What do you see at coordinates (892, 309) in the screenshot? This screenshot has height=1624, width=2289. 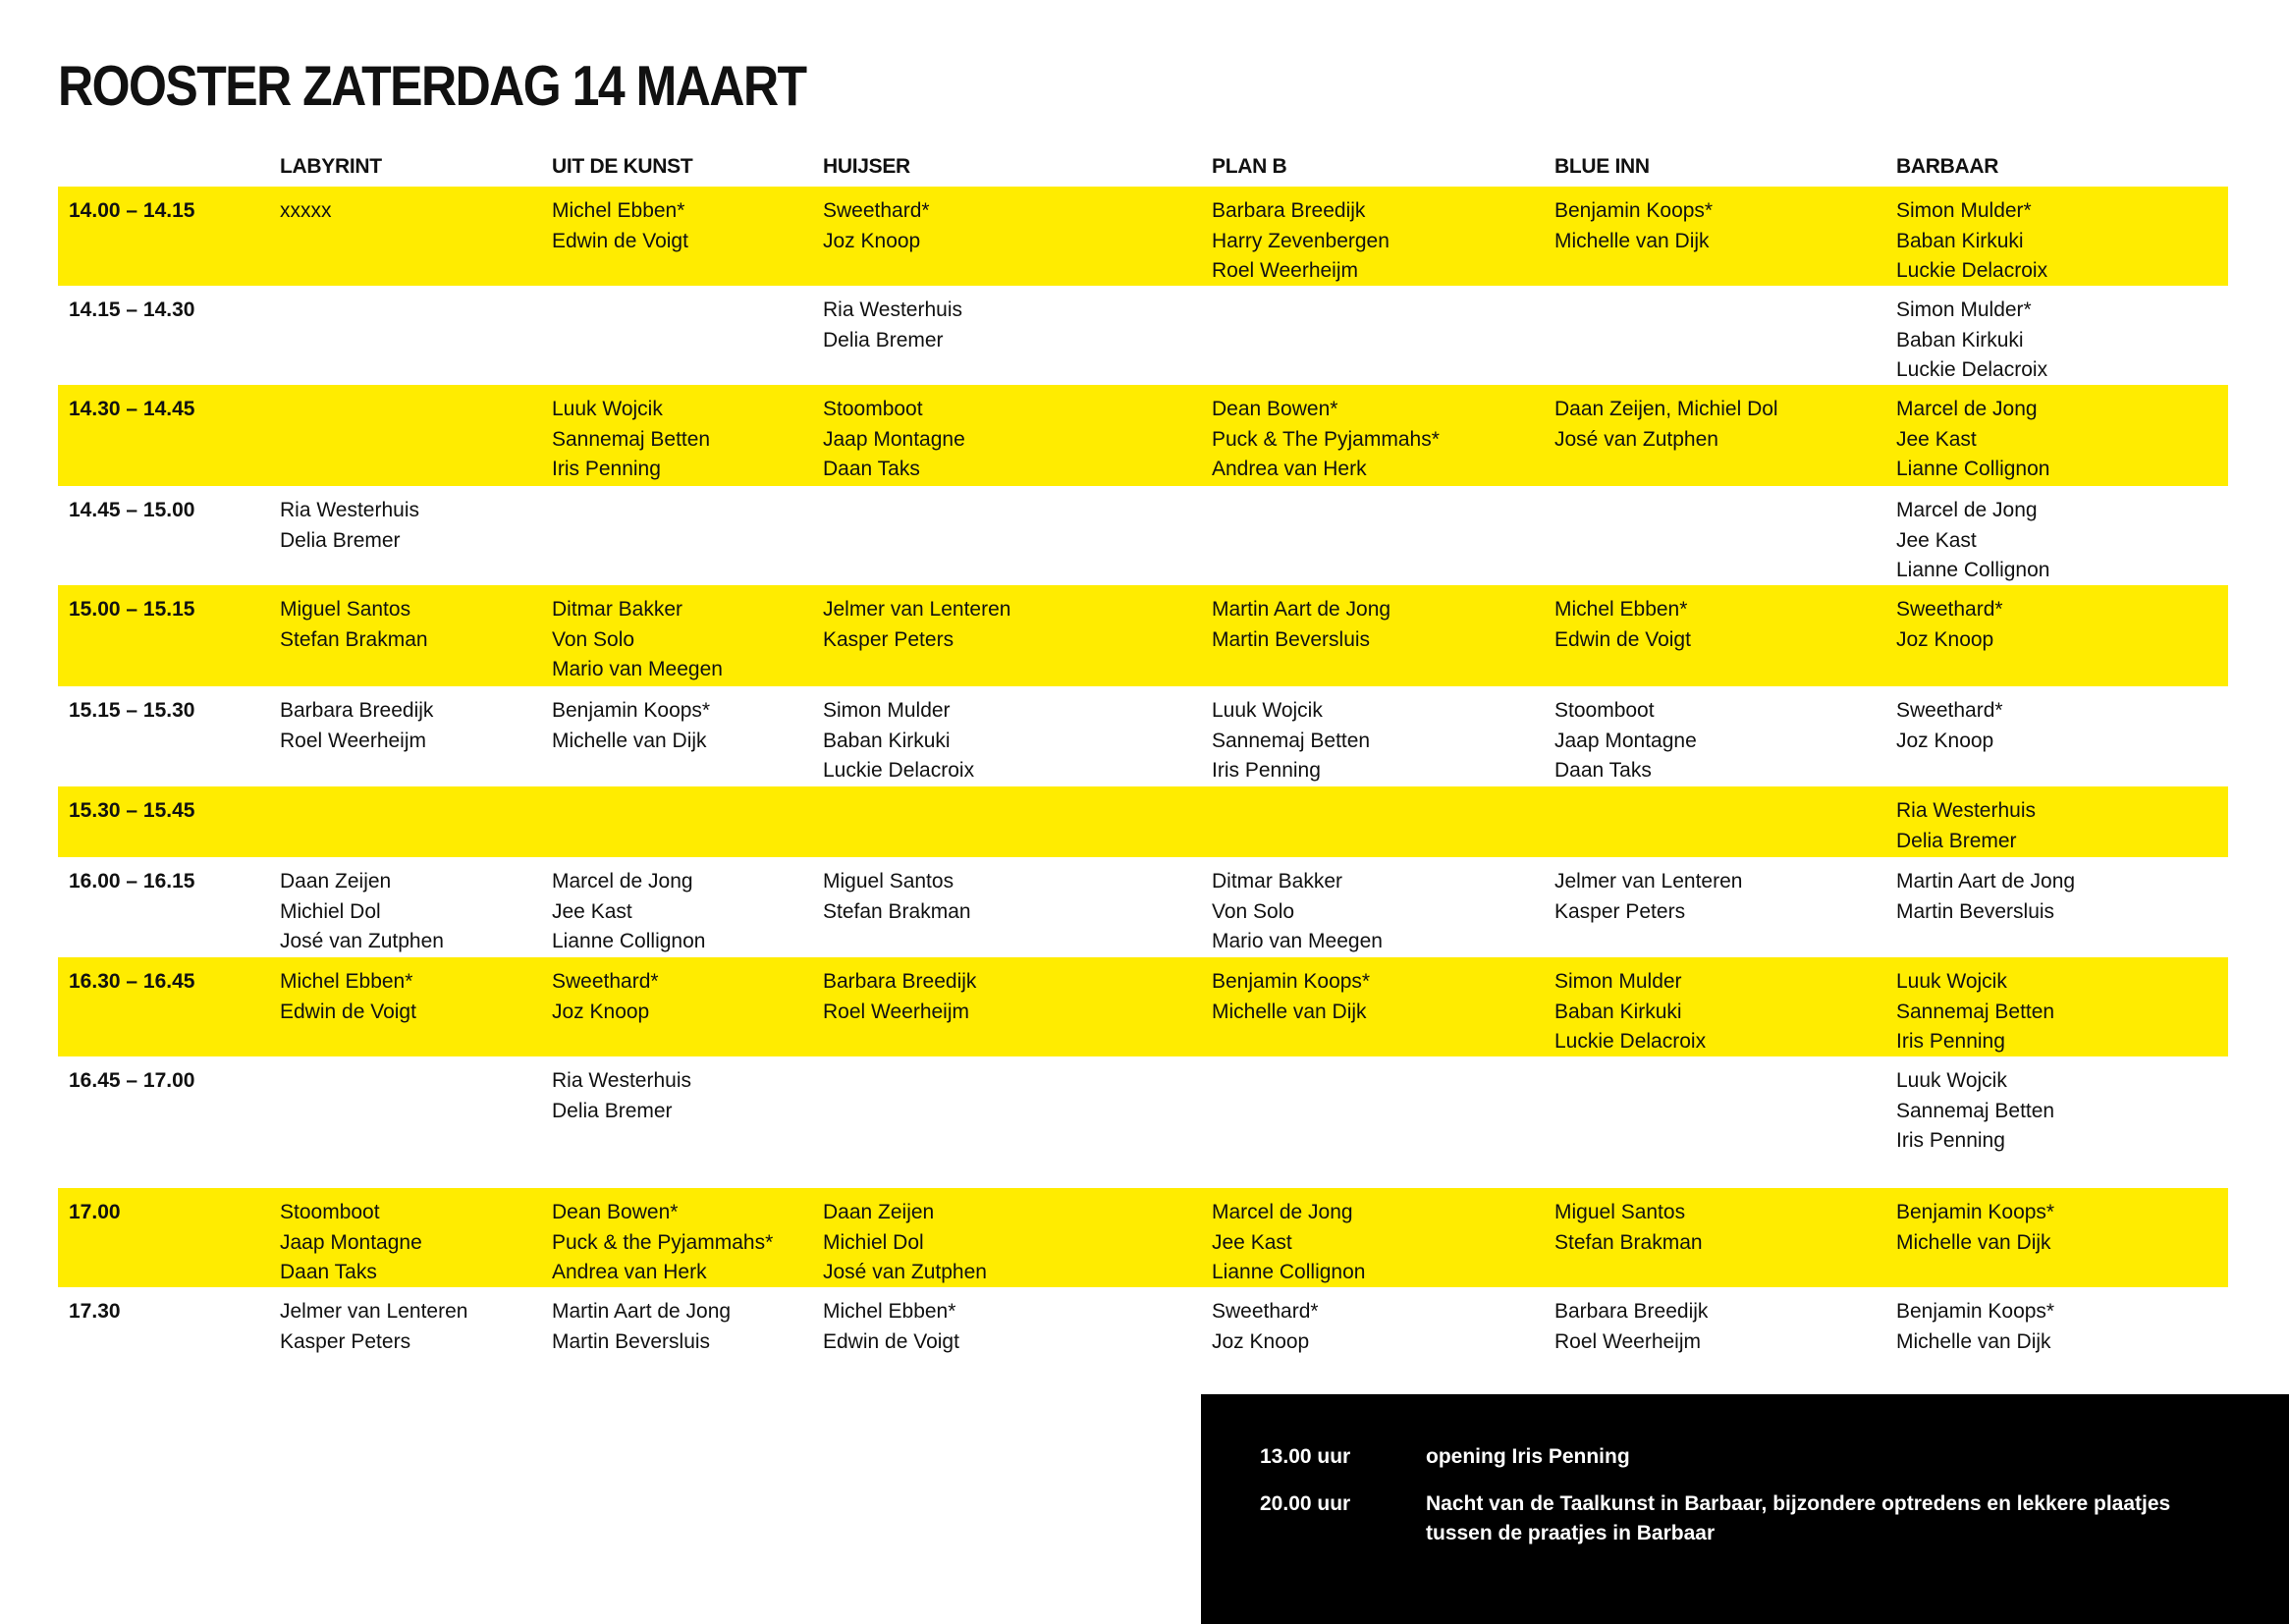 I see `performer-name: Ria Westerhuis` at bounding box center [892, 309].